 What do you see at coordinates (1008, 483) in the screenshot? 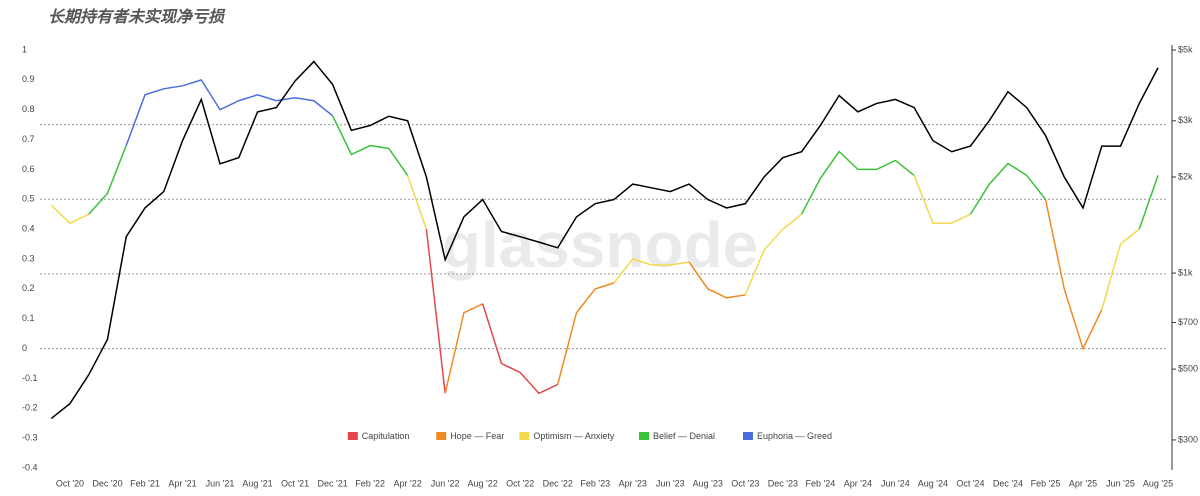
I see `x-tick-label: Dec '24` at bounding box center [1008, 483].